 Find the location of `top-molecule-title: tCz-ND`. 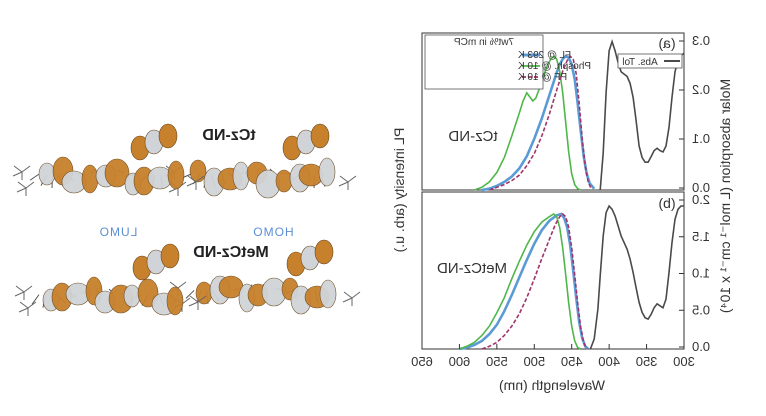

top-molecule-title: tCz-ND is located at coordinates (228, 135).